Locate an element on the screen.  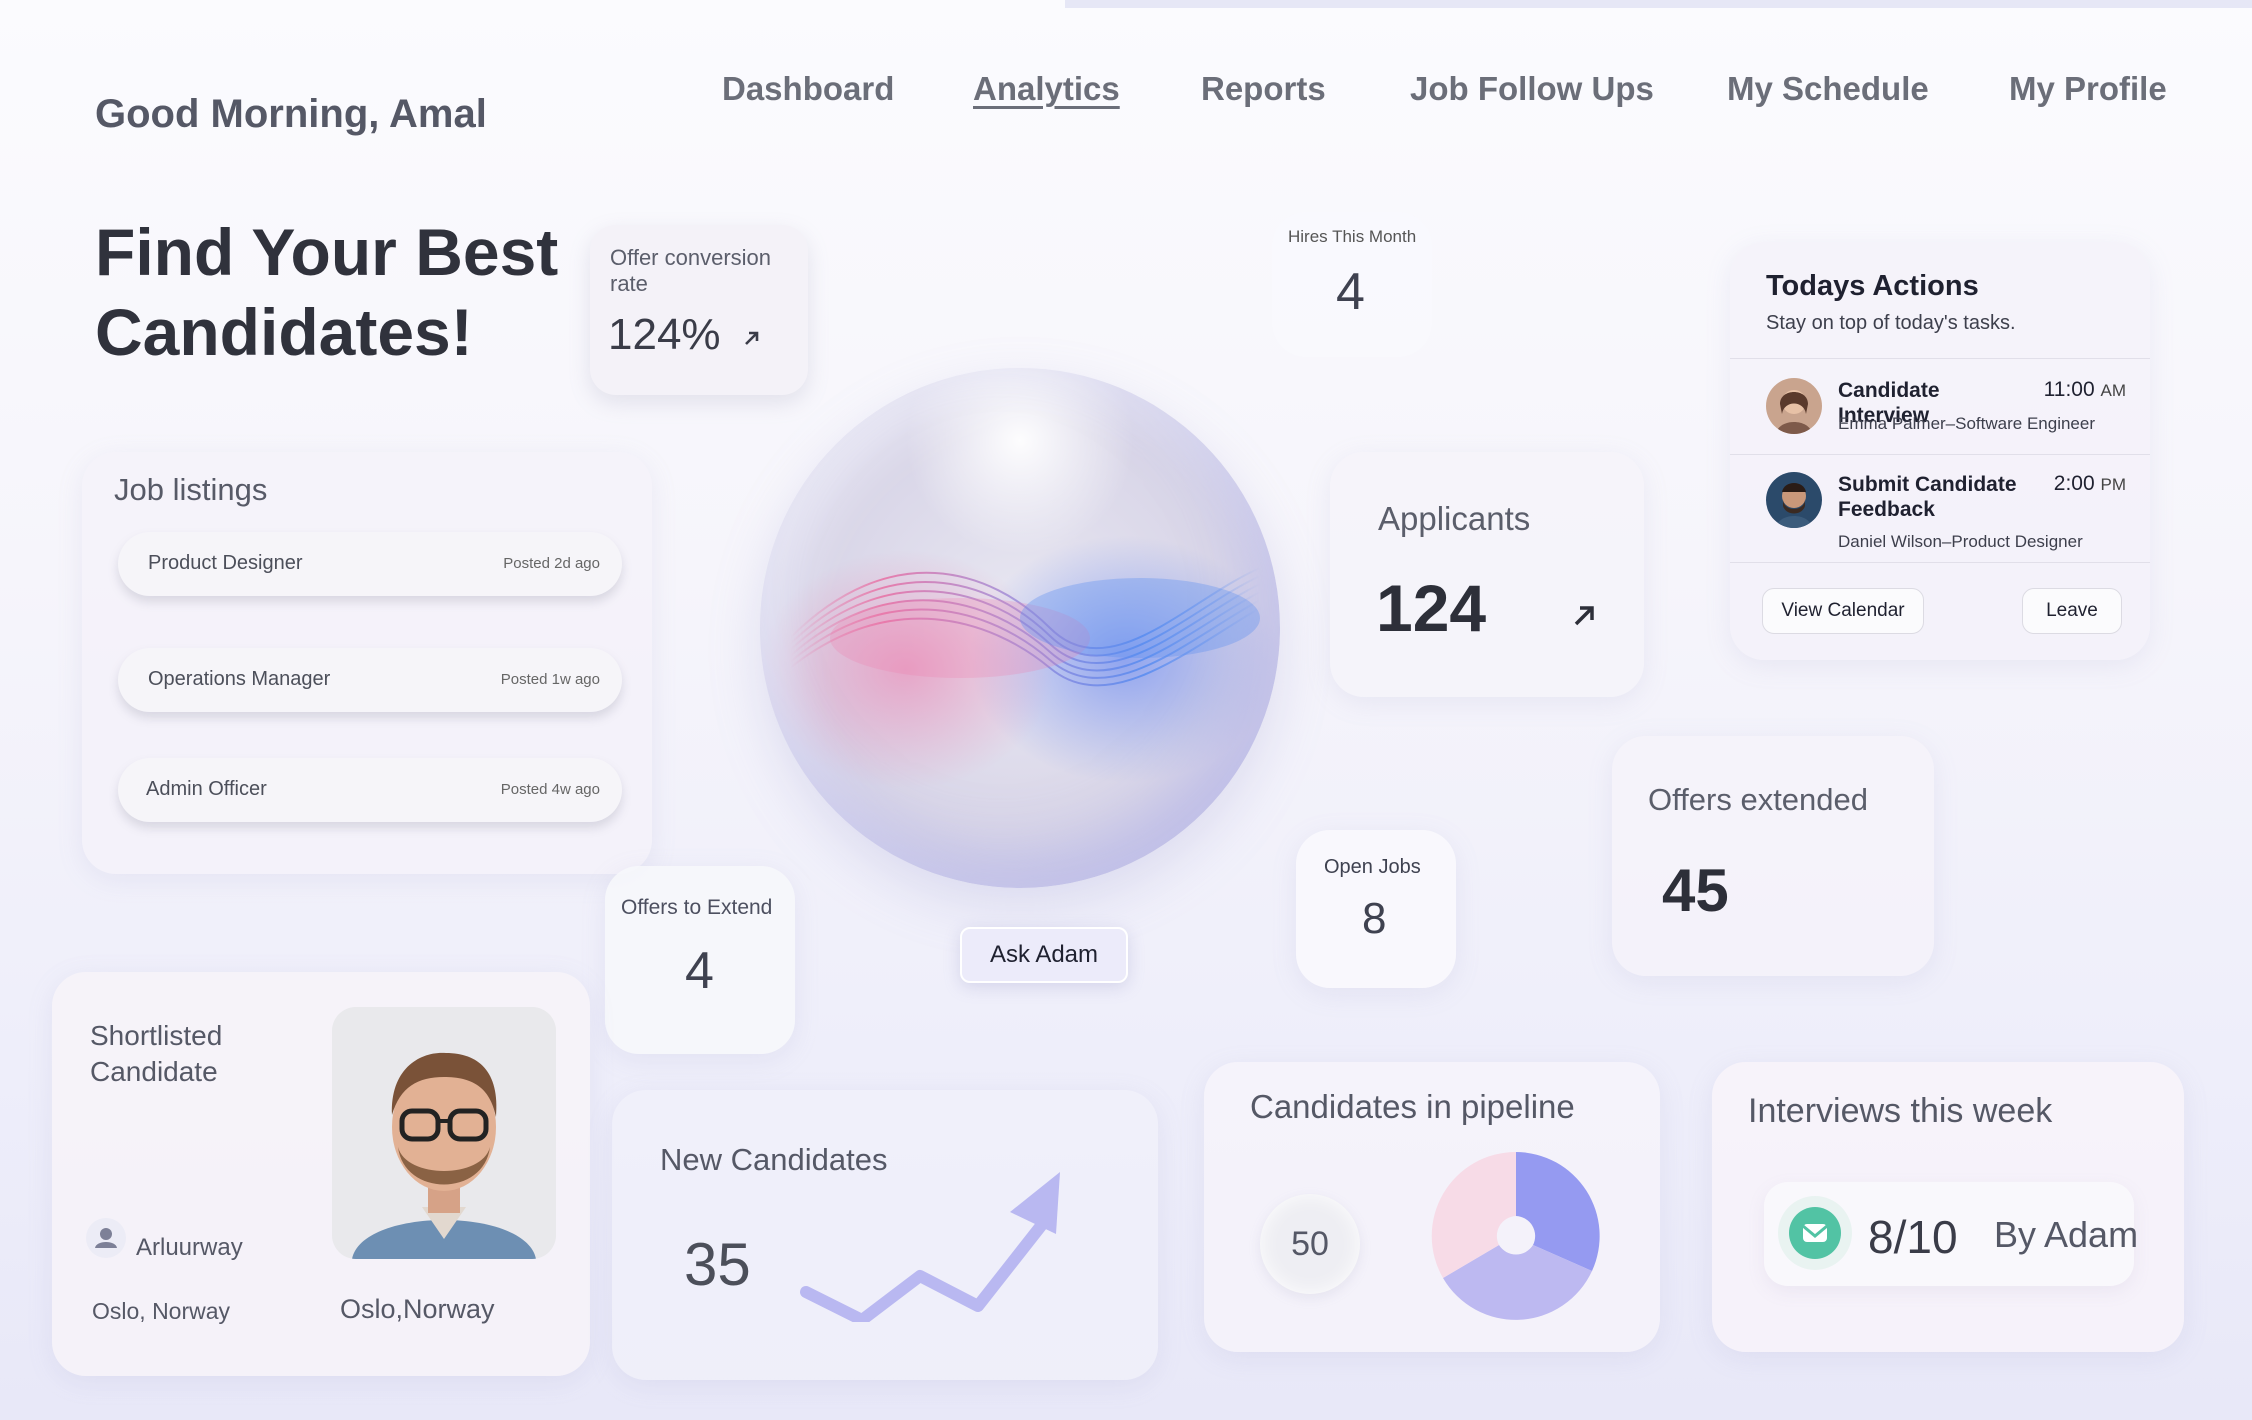
orb-wave-graphic is located at coordinates (1025, 627).